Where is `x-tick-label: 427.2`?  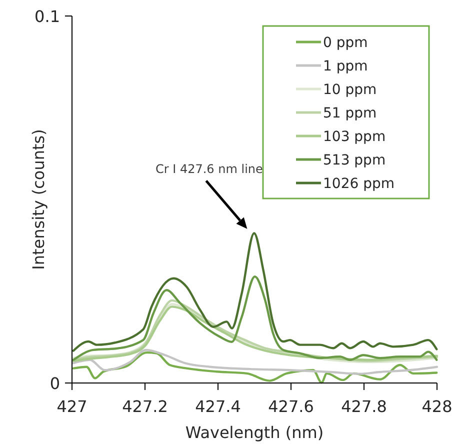
x-tick-label: 427.2 is located at coordinates (145, 406).